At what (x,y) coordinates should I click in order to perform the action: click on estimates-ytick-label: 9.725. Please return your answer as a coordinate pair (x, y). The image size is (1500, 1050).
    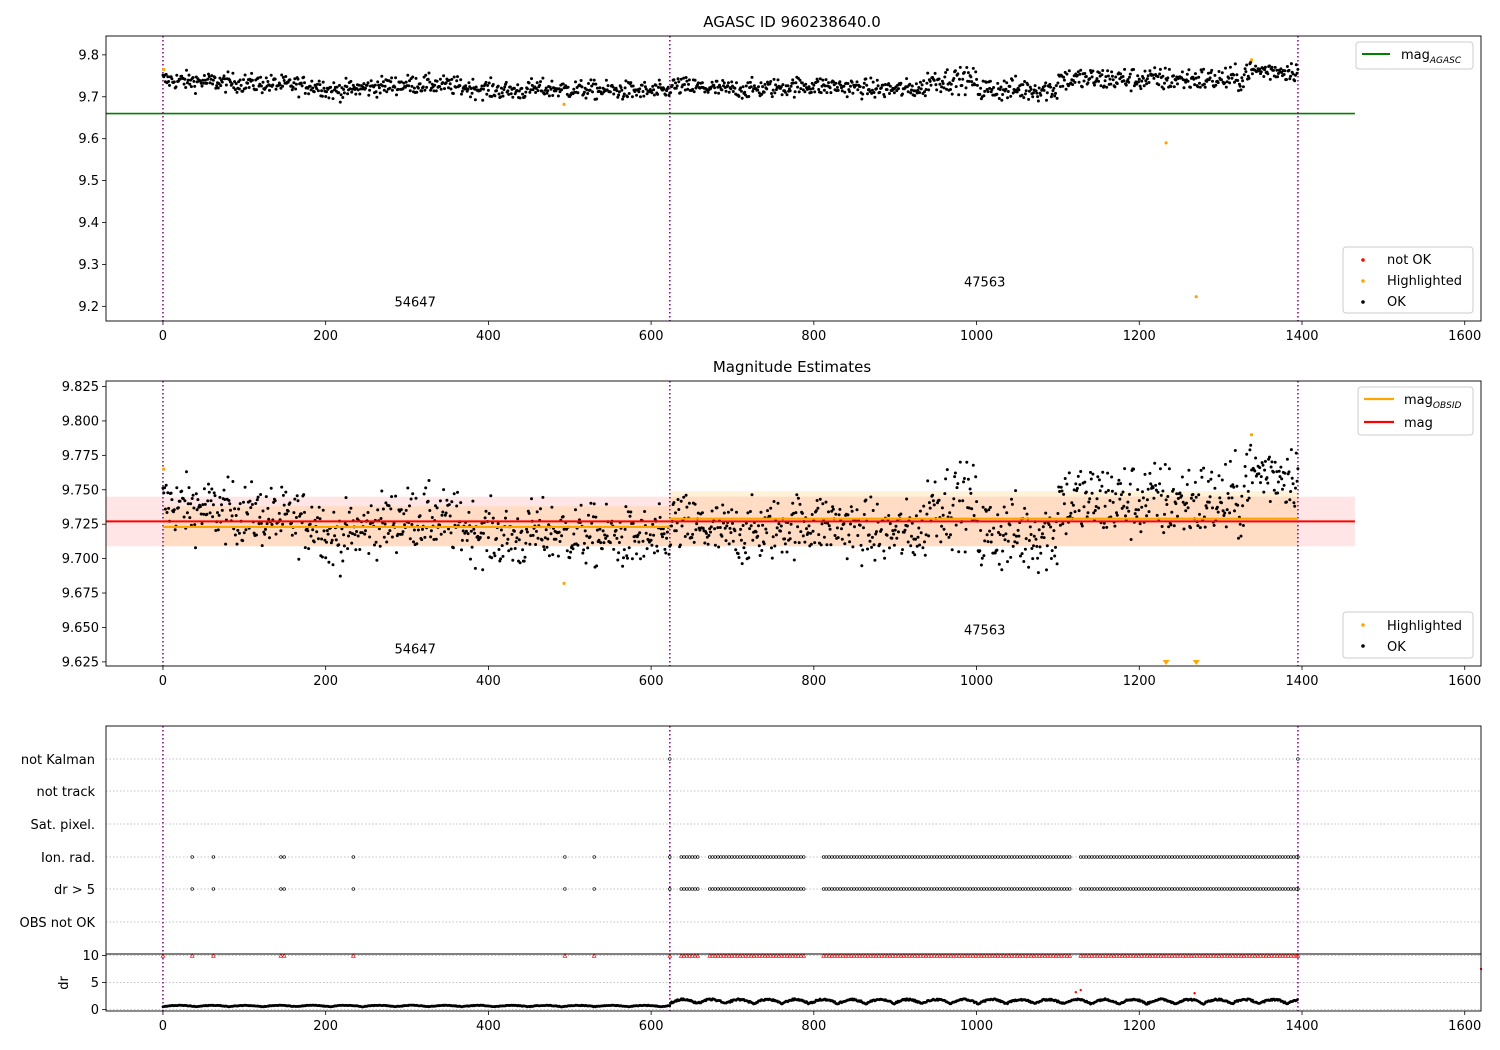
    Looking at the image, I should click on (80, 525).